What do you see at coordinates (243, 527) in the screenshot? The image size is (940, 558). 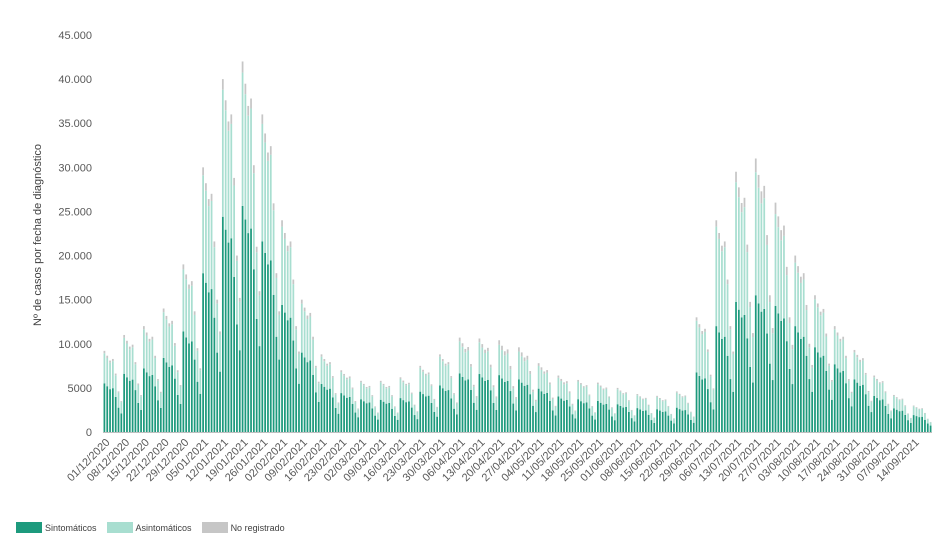 I see `legend-item-no-registrado: No registrado` at bounding box center [243, 527].